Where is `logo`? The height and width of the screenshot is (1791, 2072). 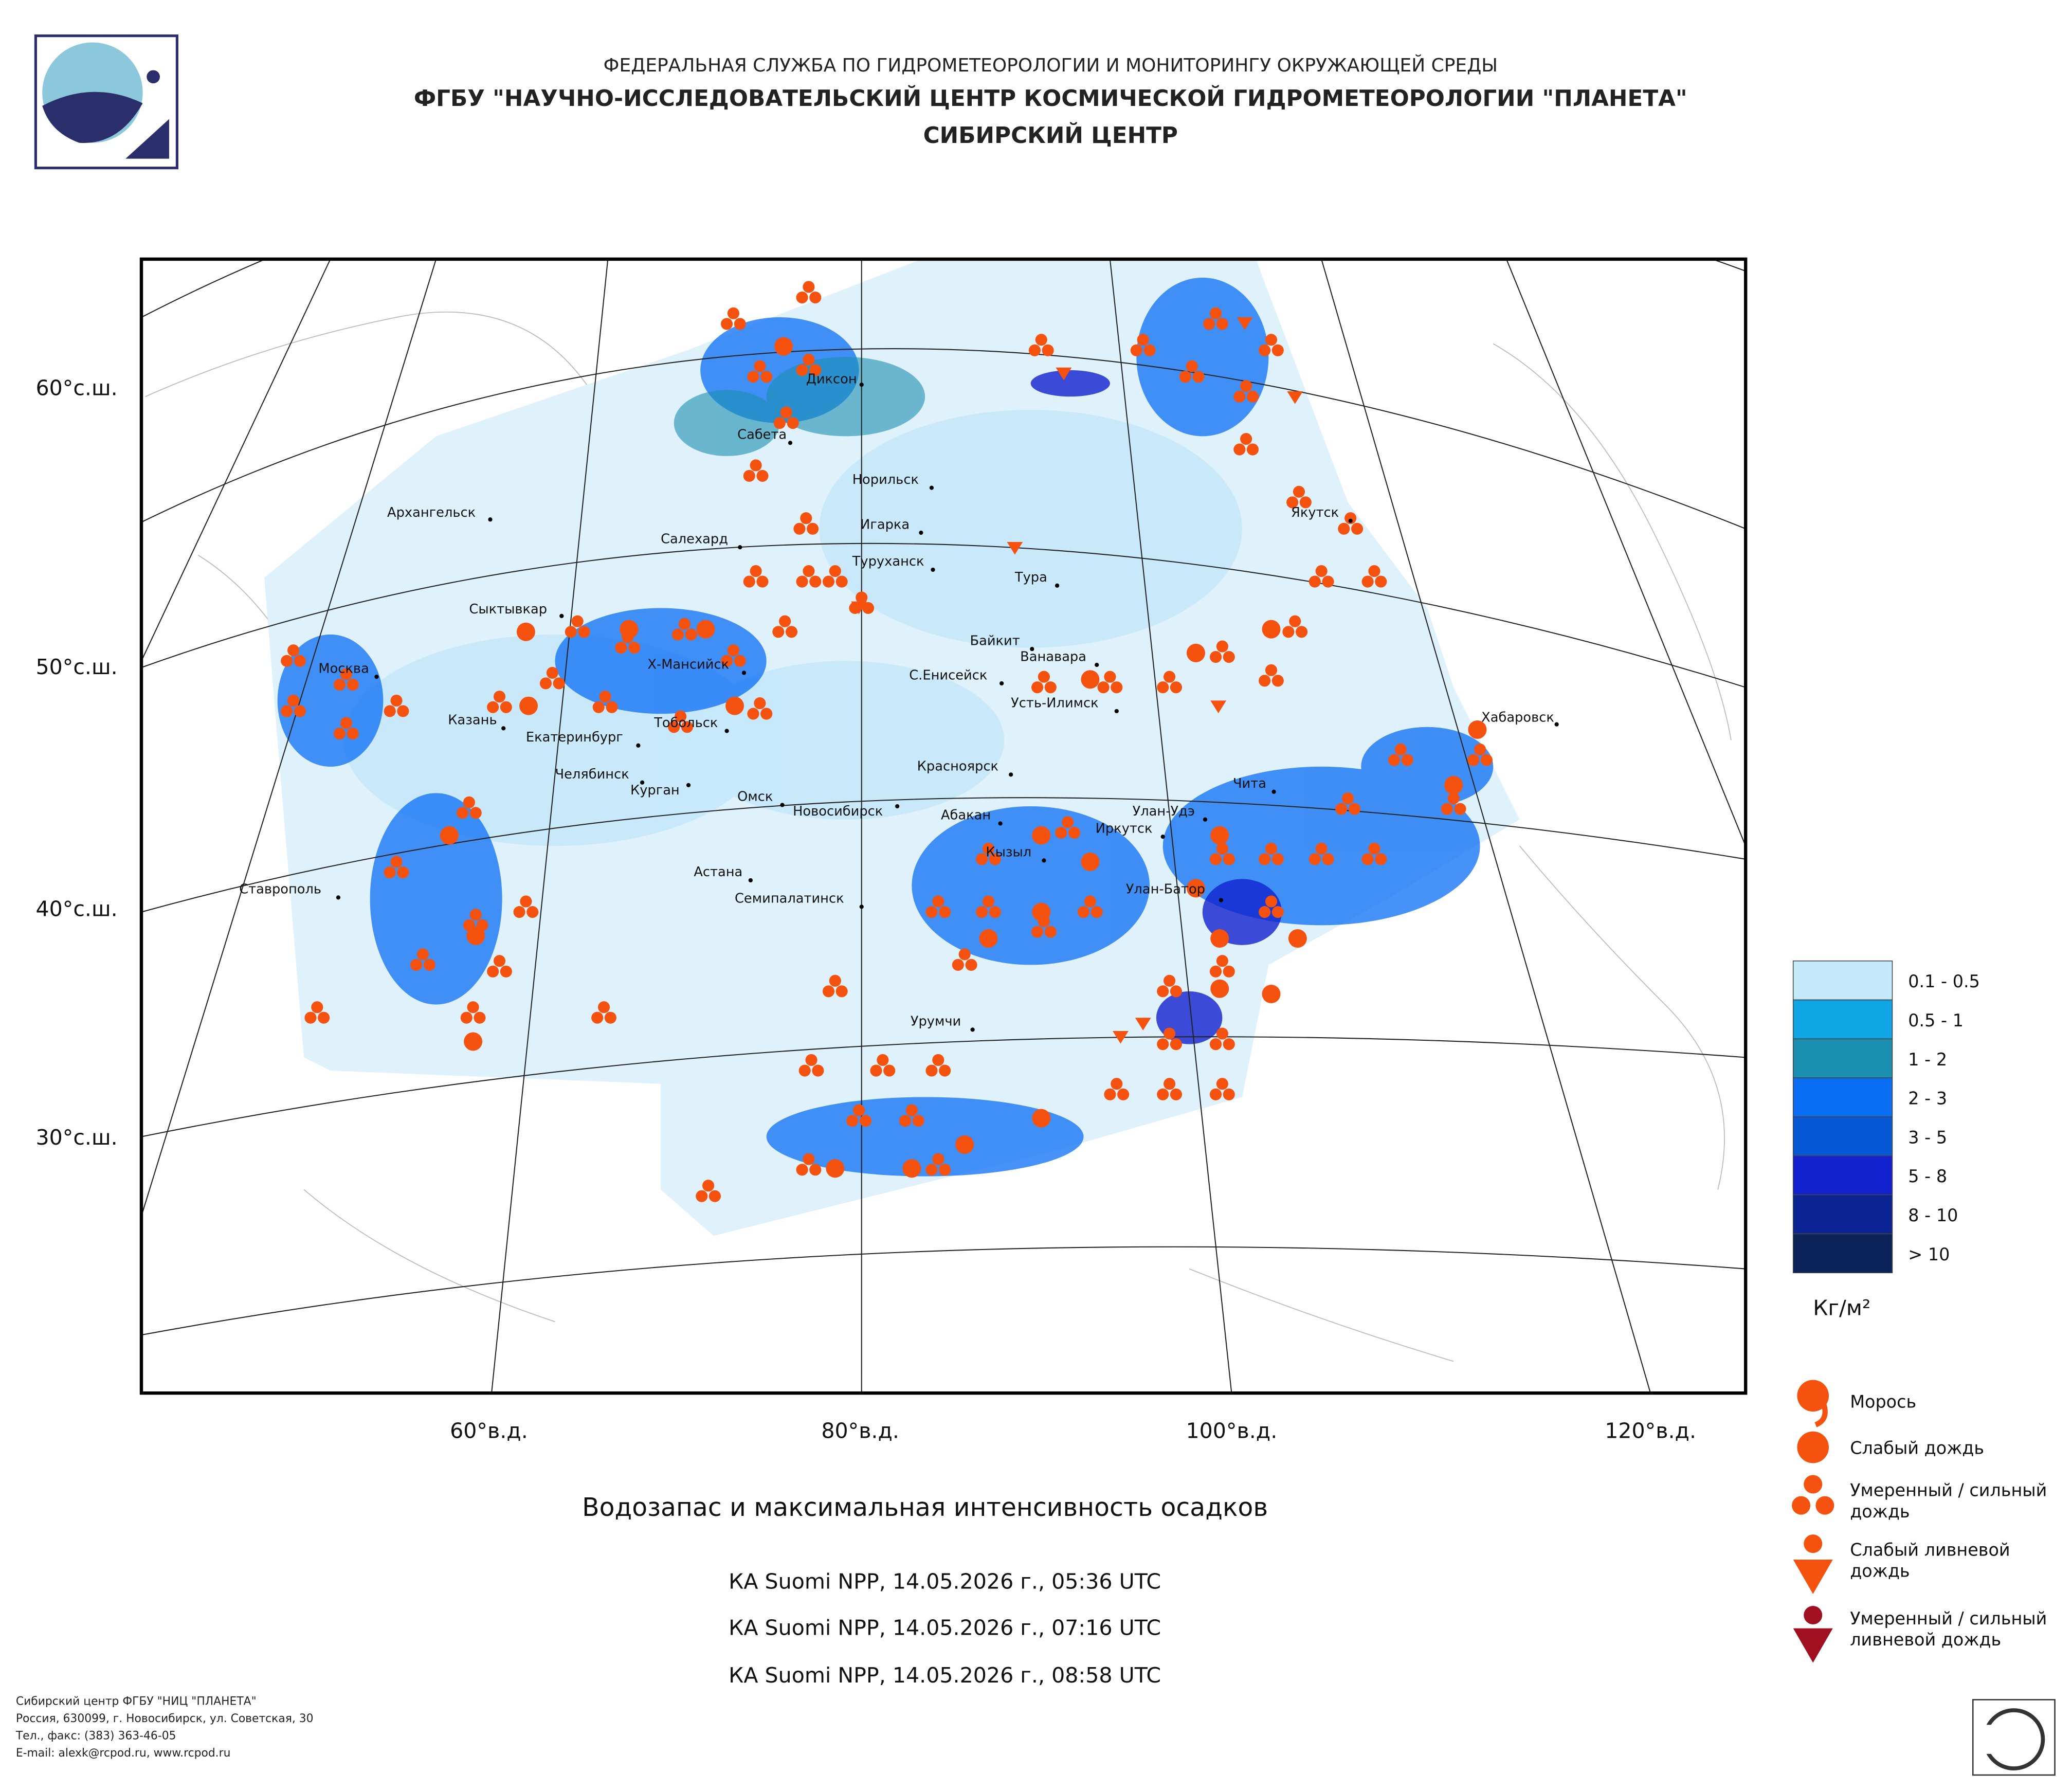 logo is located at coordinates (106, 102).